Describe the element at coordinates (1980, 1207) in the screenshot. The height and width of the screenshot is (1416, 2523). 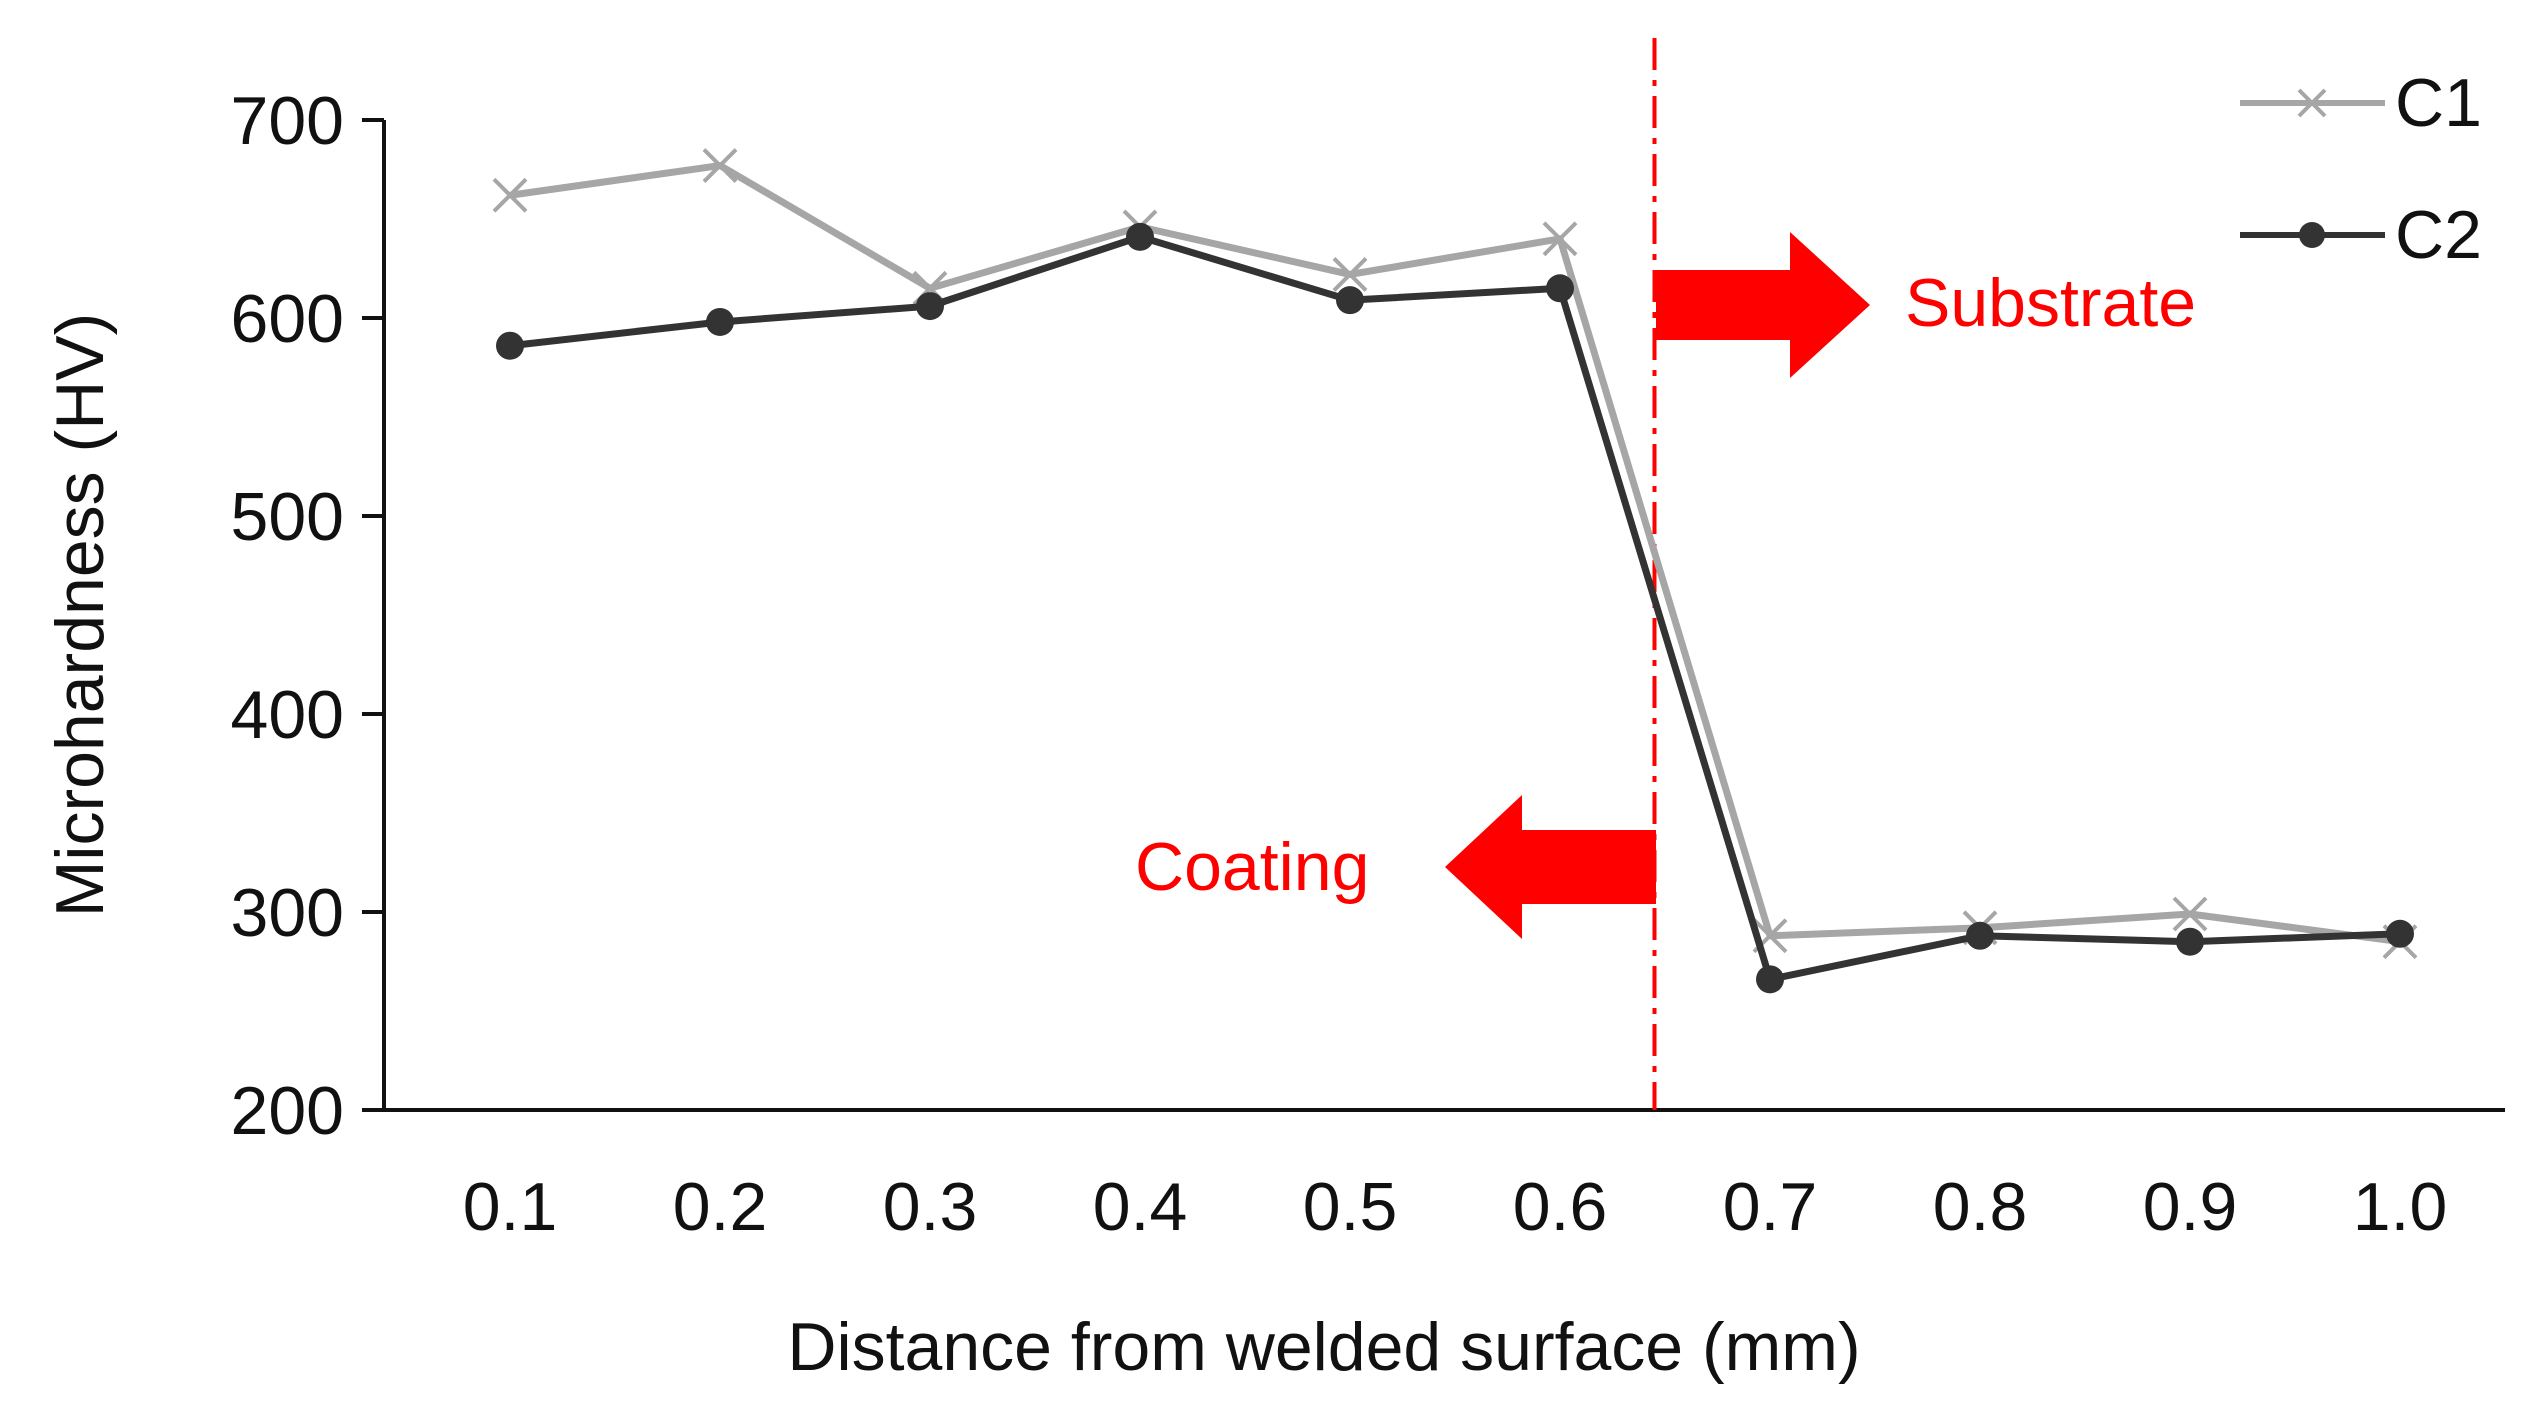
I see `x-tick-label: 0.8` at that location.